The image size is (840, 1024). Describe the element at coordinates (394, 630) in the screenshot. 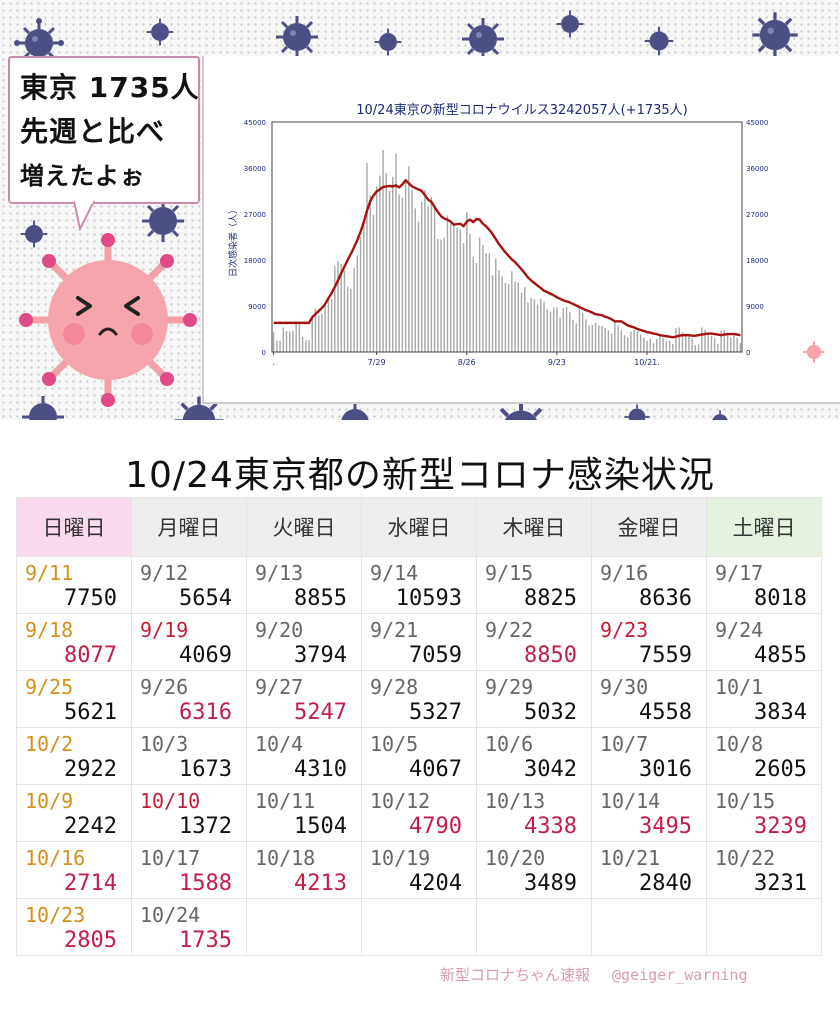

I see `cell-date: 9/21` at that location.